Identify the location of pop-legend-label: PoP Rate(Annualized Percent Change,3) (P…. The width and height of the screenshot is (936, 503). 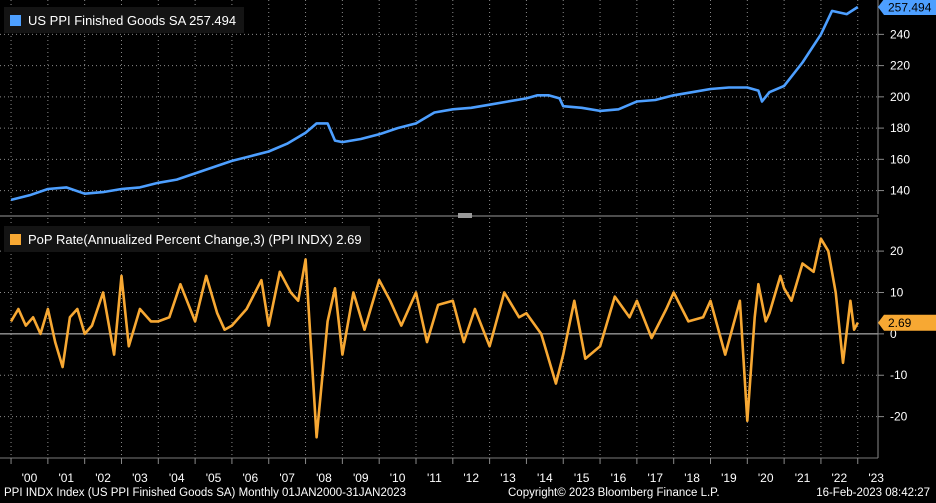
(195, 239).